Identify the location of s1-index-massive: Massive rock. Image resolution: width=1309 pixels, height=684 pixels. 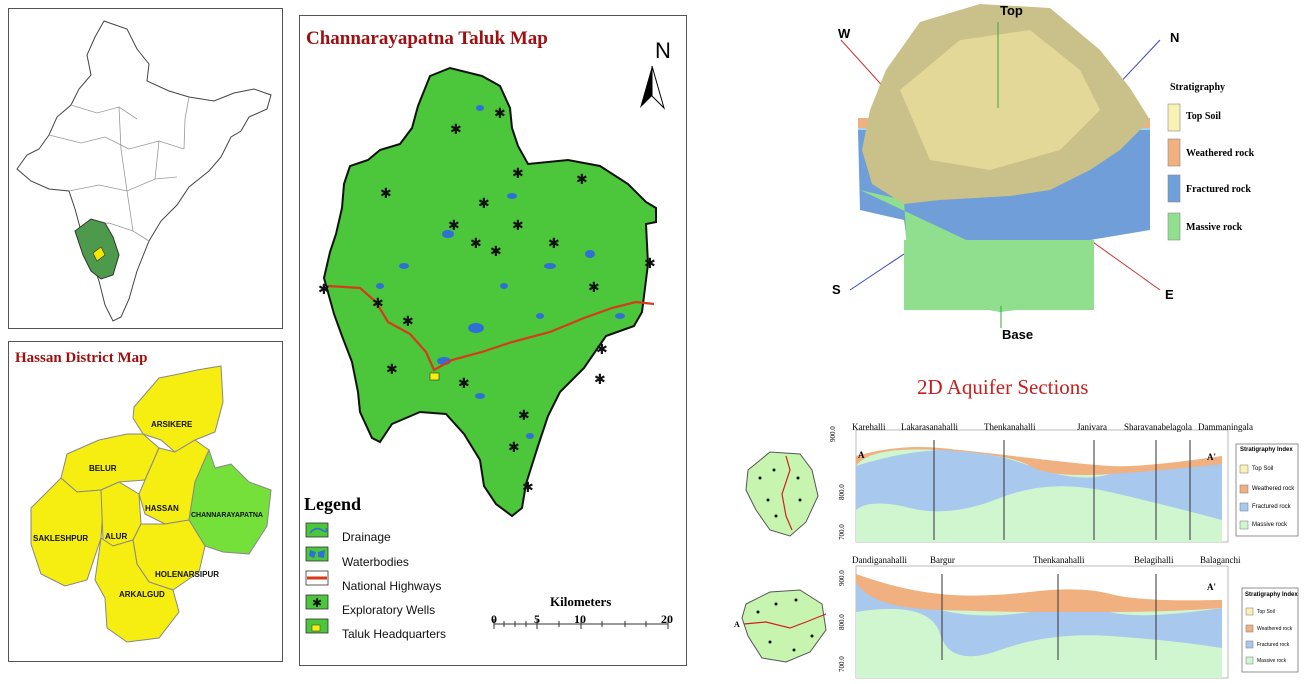
(1270, 525).